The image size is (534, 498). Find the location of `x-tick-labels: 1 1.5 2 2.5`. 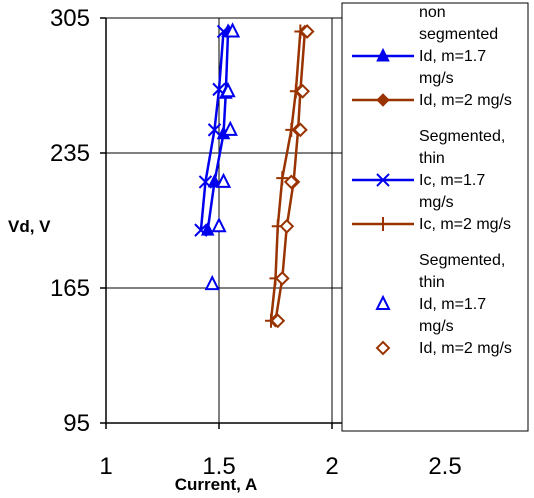

x-tick-labels: 1 1.5 2 2.5 is located at coordinates (280, 466).